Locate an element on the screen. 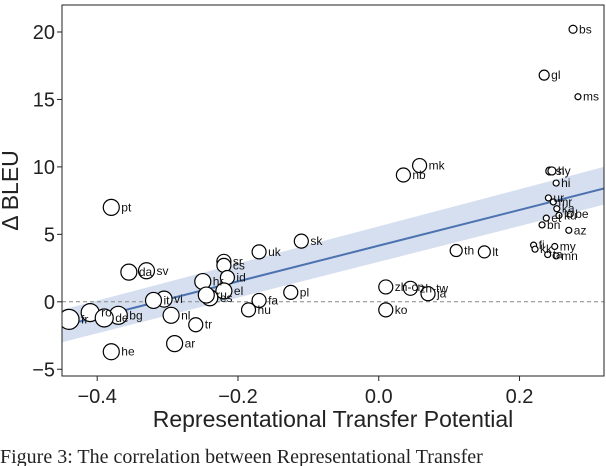 This screenshot has width=606, height=466. data-point-el is located at coordinates (224, 291).